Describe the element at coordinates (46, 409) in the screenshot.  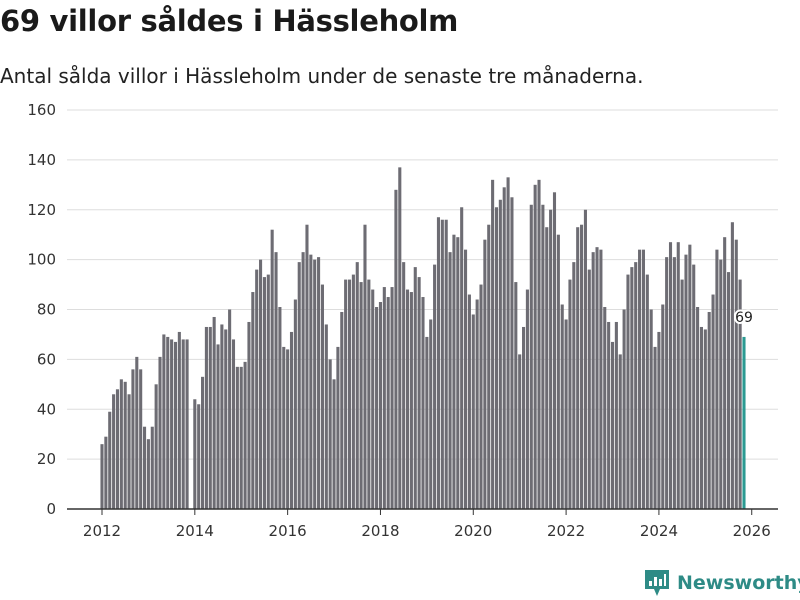
I see `y-tick-label: 40` at that location.